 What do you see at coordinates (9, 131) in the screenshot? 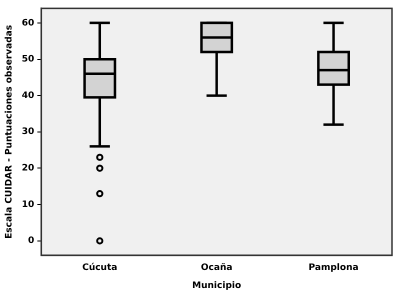
I see `y-axis-title: Escala CUIDAR - Puntuaciones observadas` at bounding box center [9, 131].